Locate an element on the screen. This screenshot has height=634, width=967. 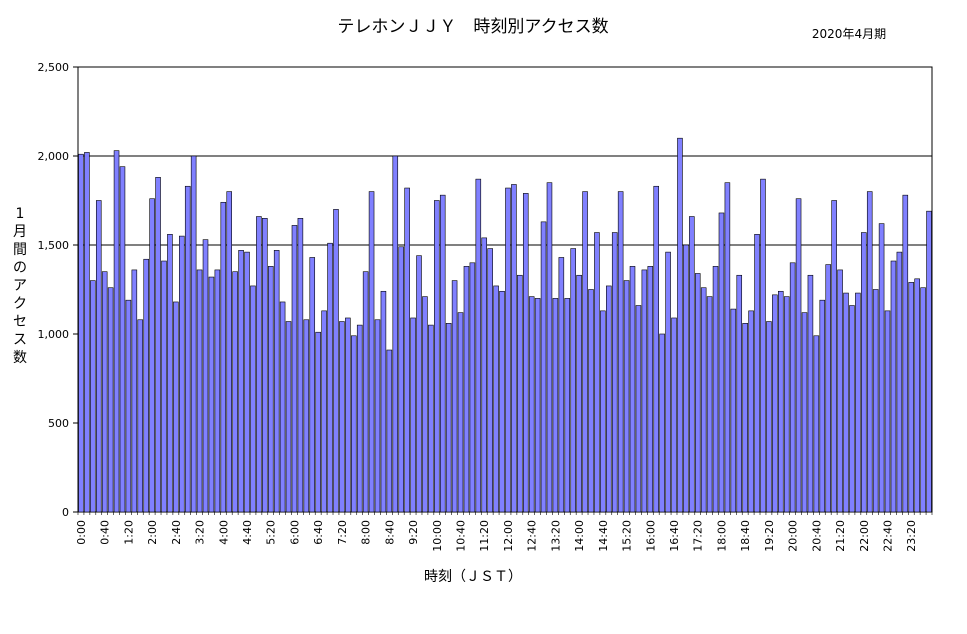
x-tick-label: 11:20 is located at coordinates (484, 536).